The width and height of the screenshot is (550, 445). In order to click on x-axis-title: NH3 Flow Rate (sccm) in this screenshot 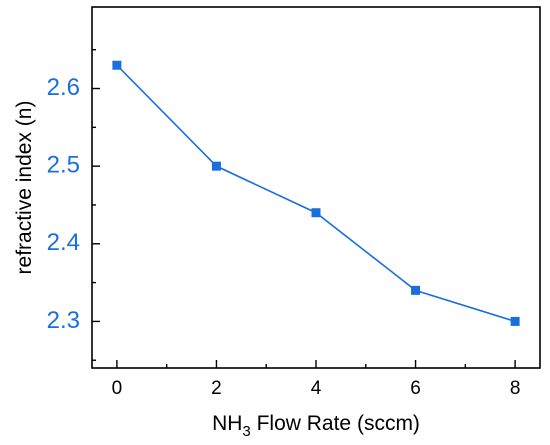, I will do `click(316, 426)`.